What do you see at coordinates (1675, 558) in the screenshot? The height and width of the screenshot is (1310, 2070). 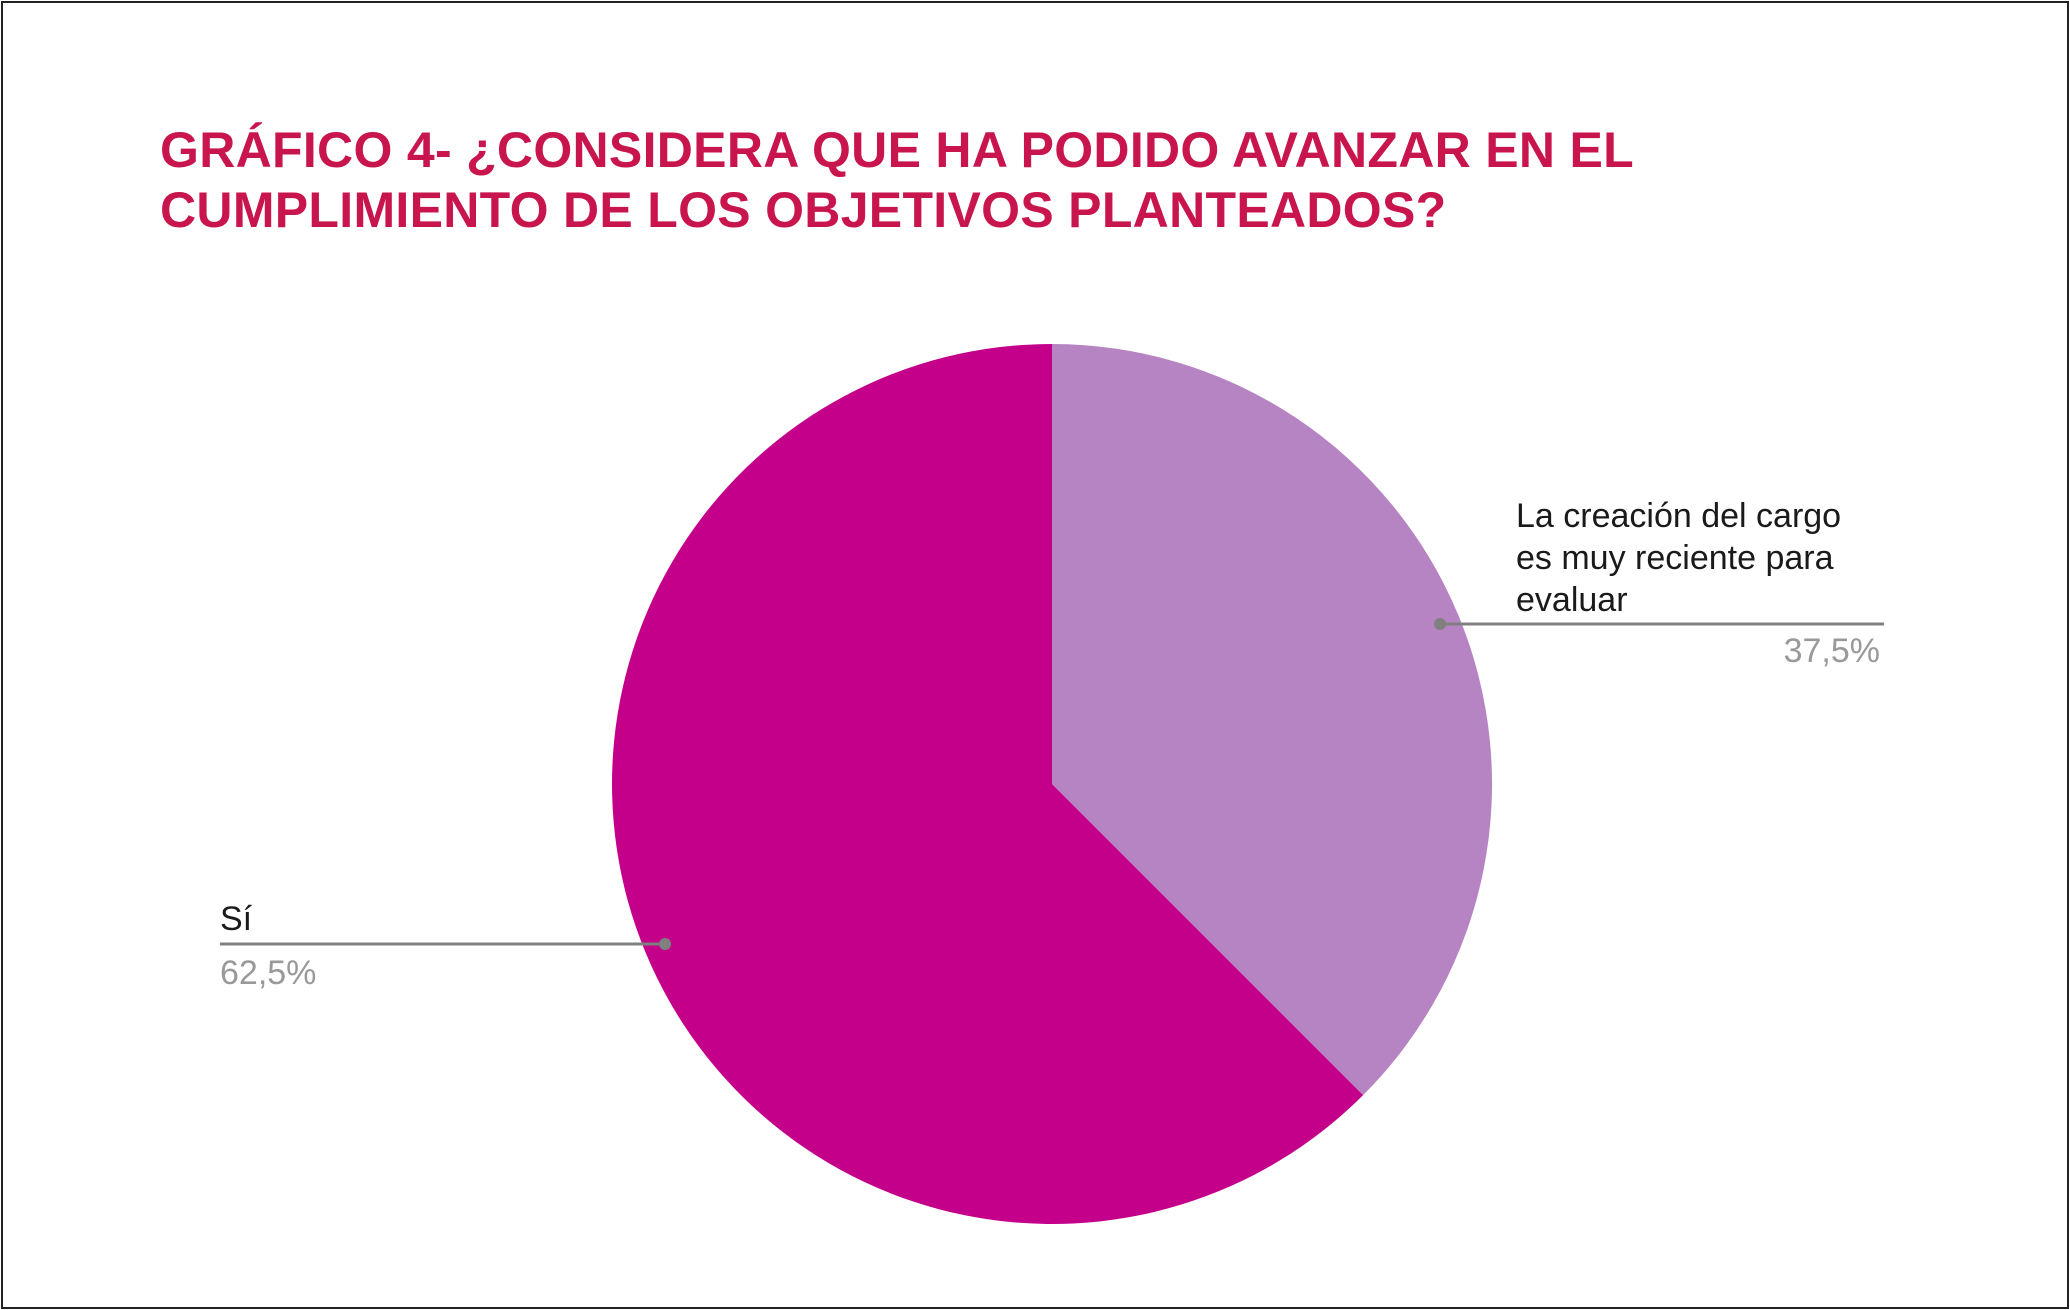 I see `slice-label-1-line-2: es muy reciente para` at bounding box center [1675, 558].